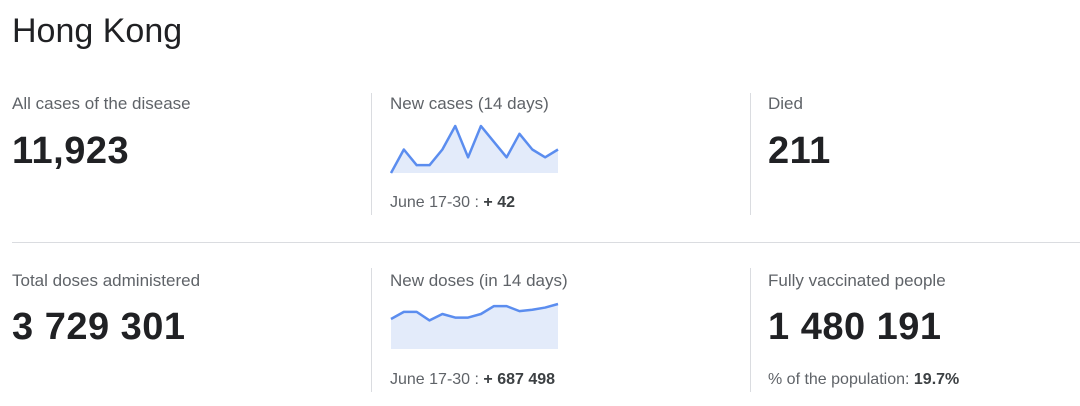 This screenshot has width=1080, height=406. I want to click on stat-footer: June 17-30 : + 42, so click(452, 203).